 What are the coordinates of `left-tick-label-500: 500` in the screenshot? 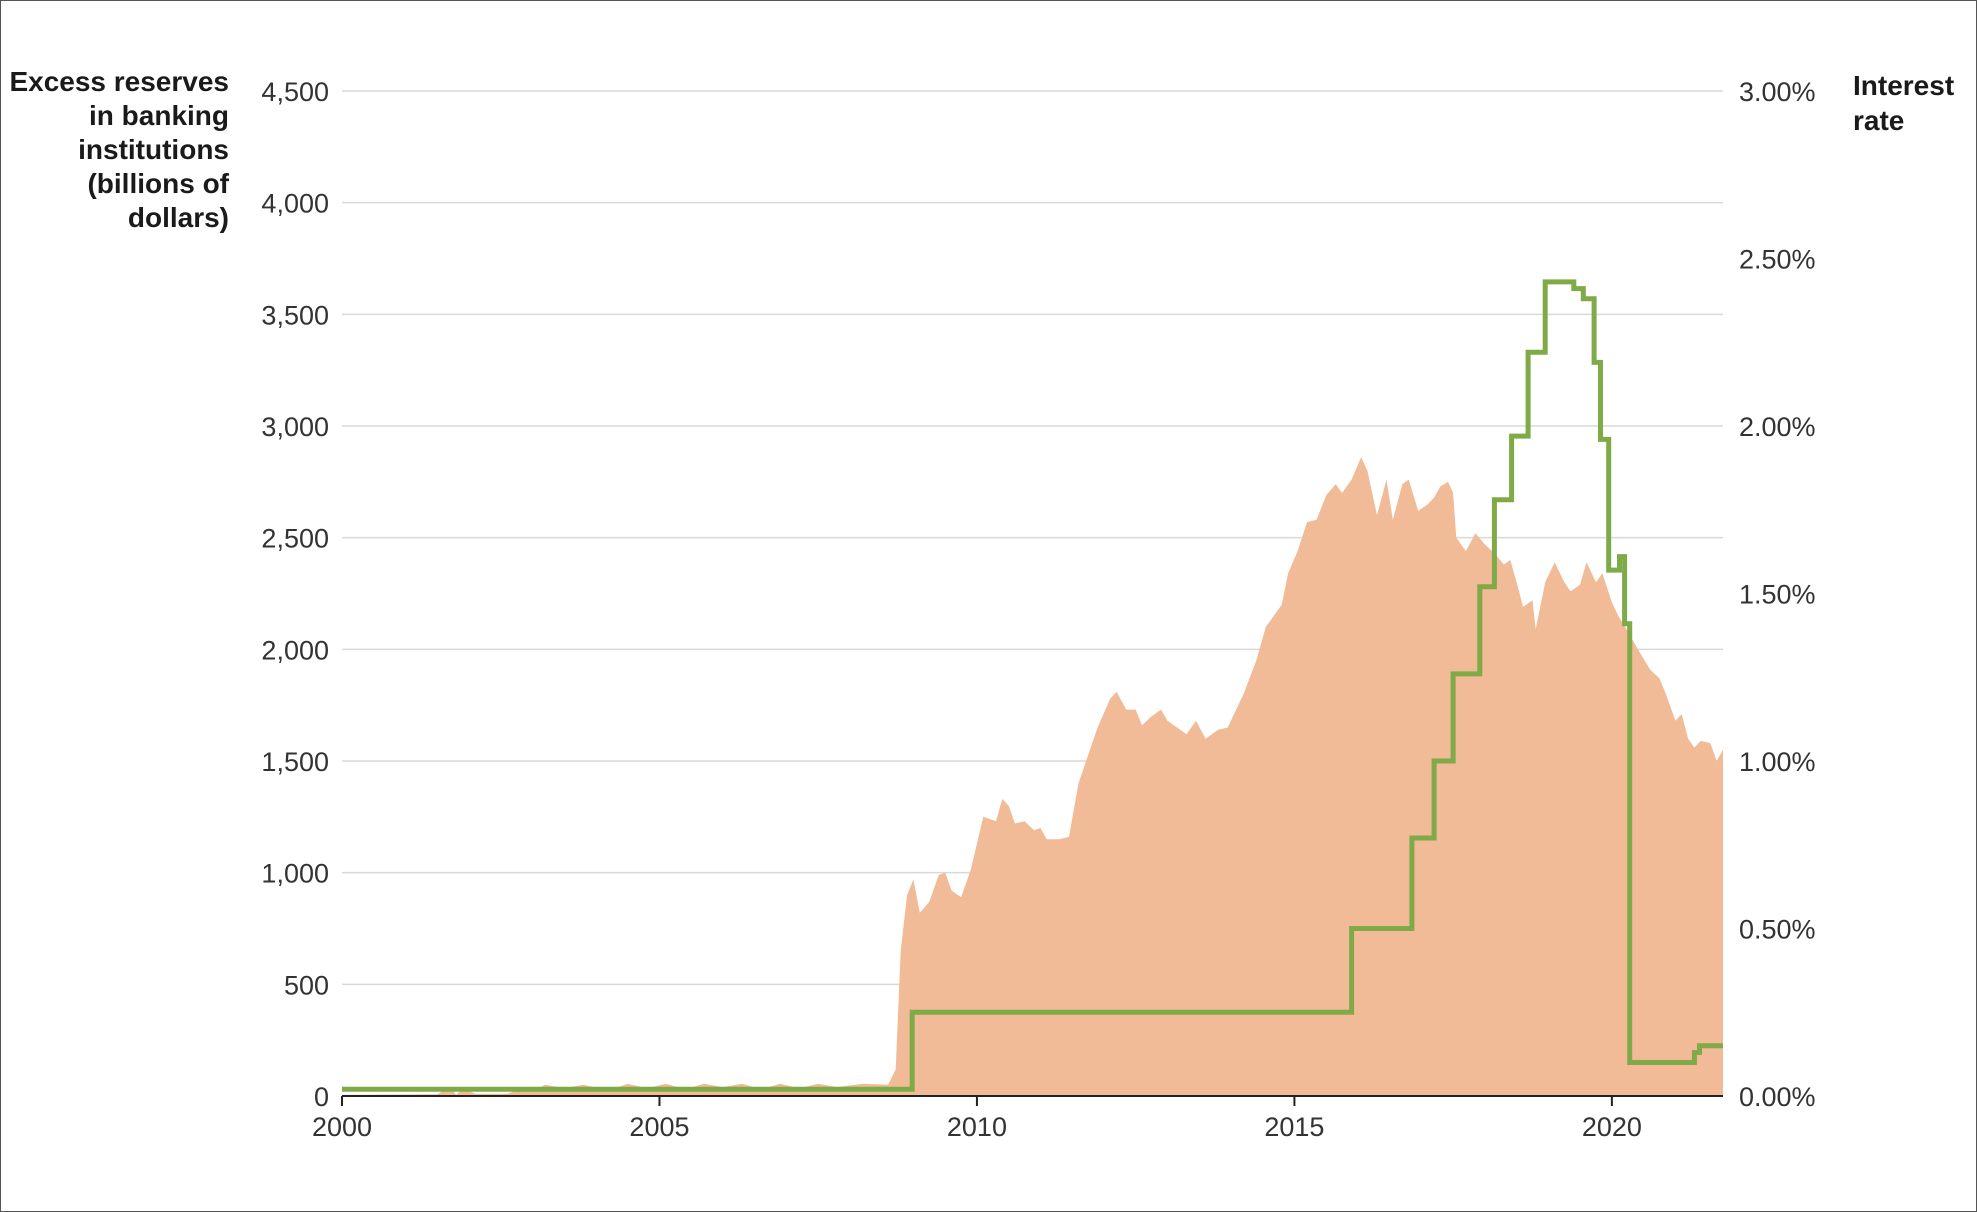 It's located at (306, 985).